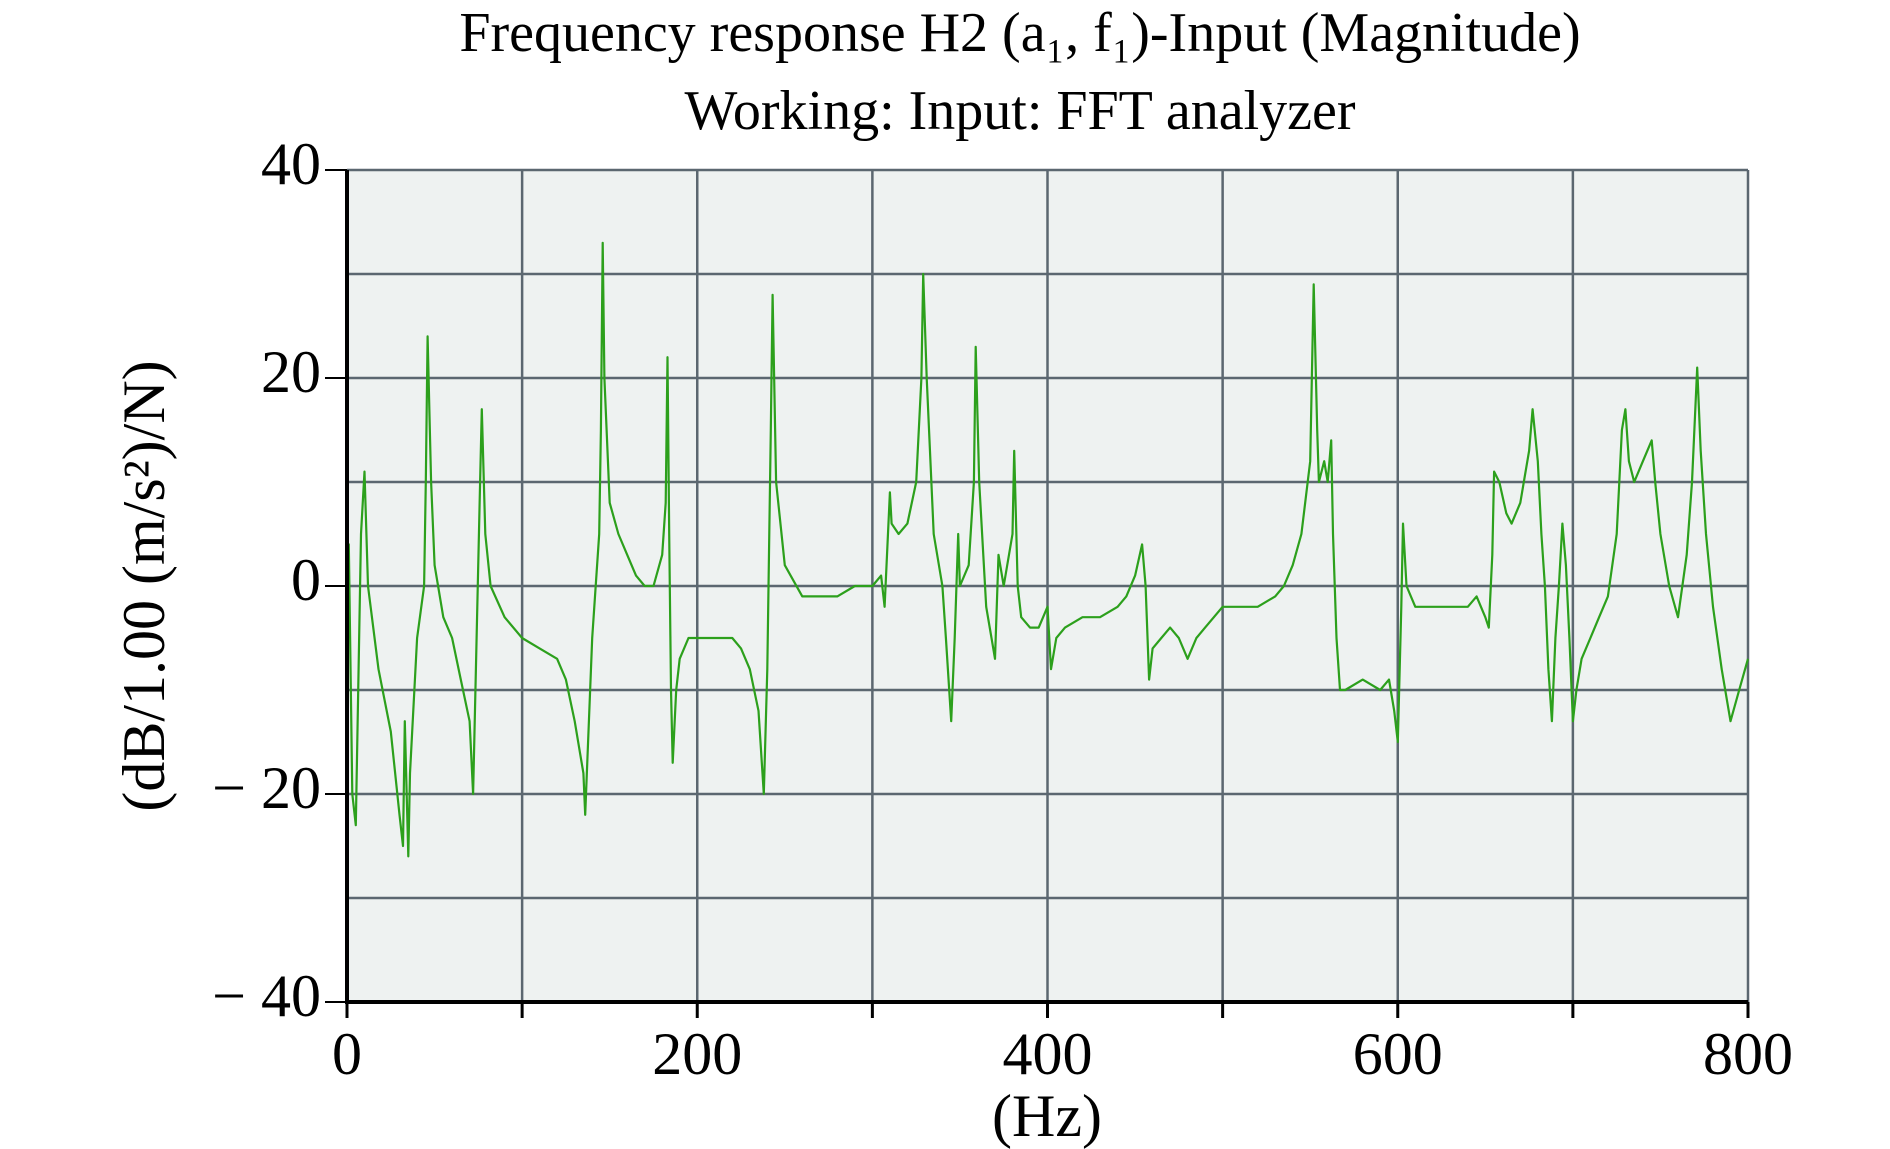  Describe the element at coordinates (347, 1054) in the screenshot. I see `x-tick-label: 0` at that location.